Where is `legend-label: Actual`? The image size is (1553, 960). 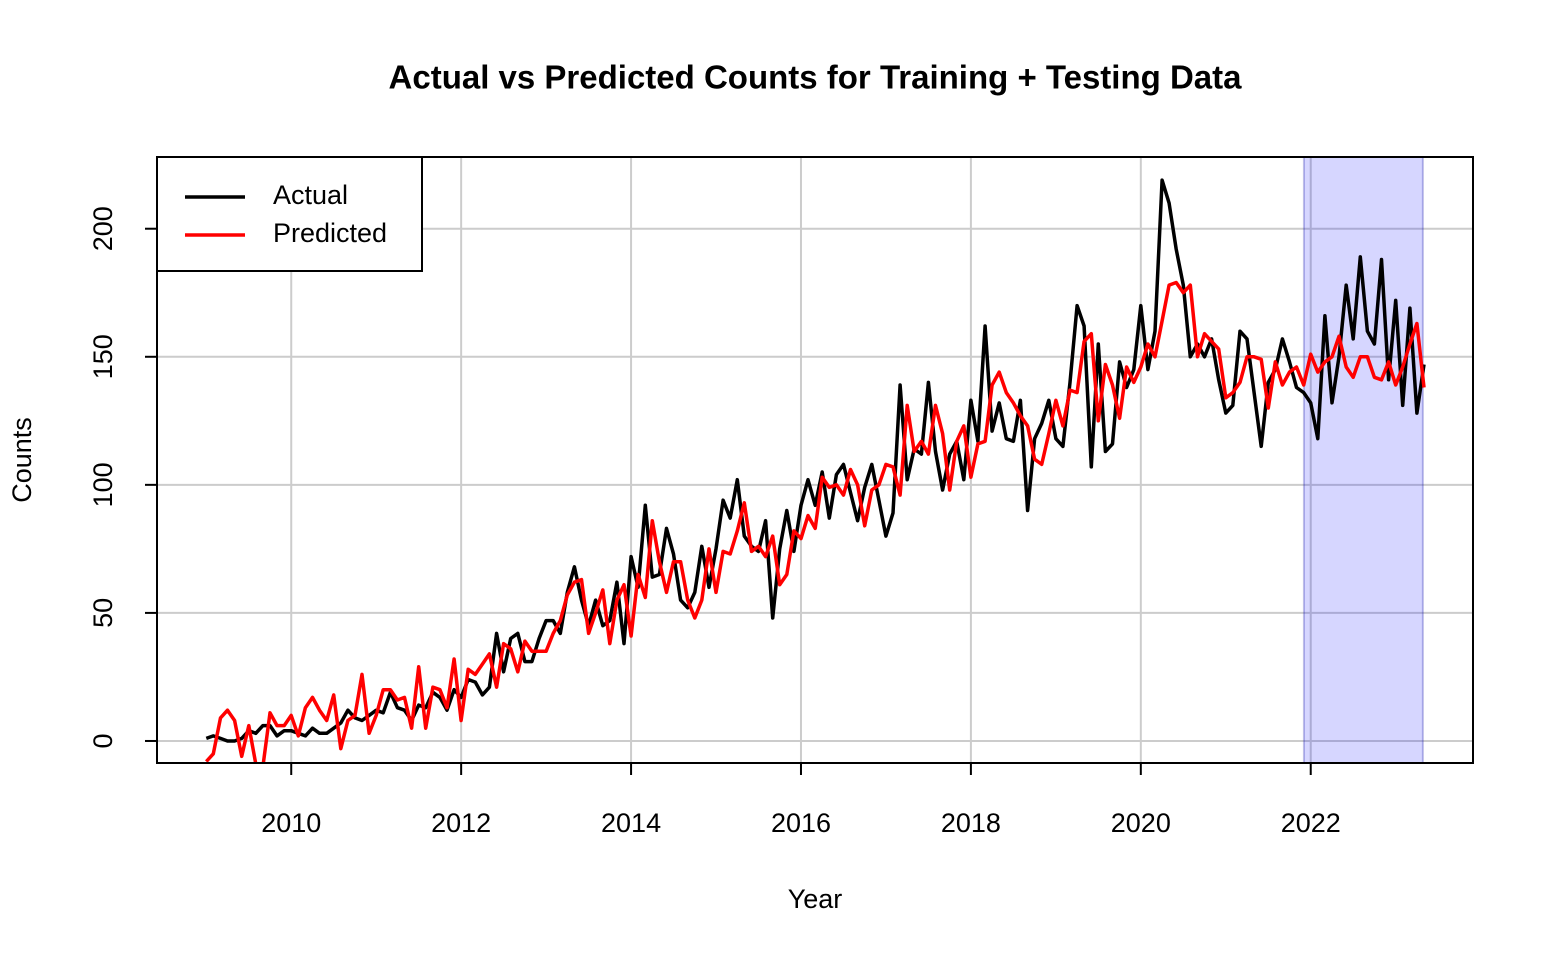
legend-label: Actual is located at coordinates (310, 195).